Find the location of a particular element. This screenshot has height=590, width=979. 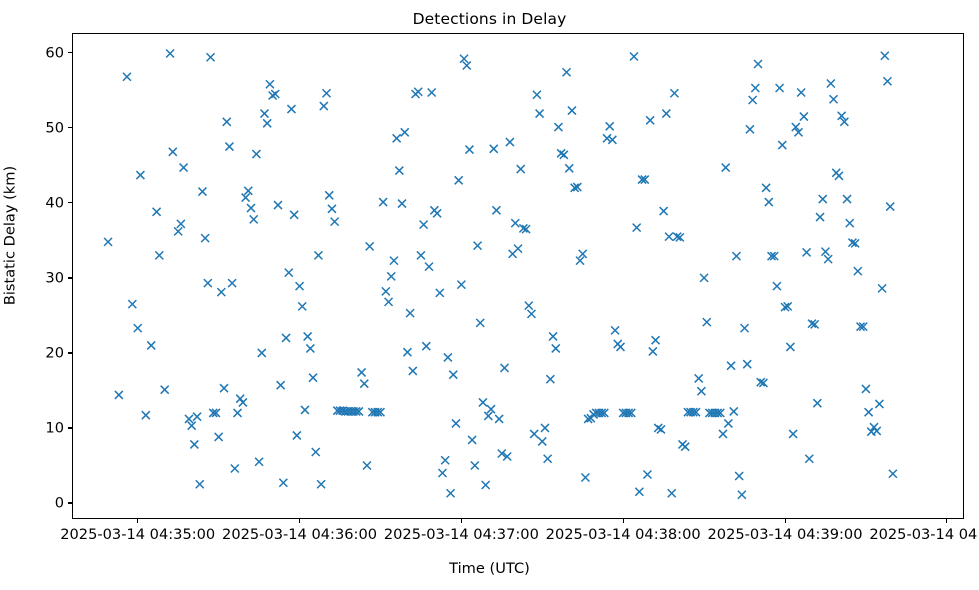

y-tick-label: 10 is located at coordinates (54, 428).